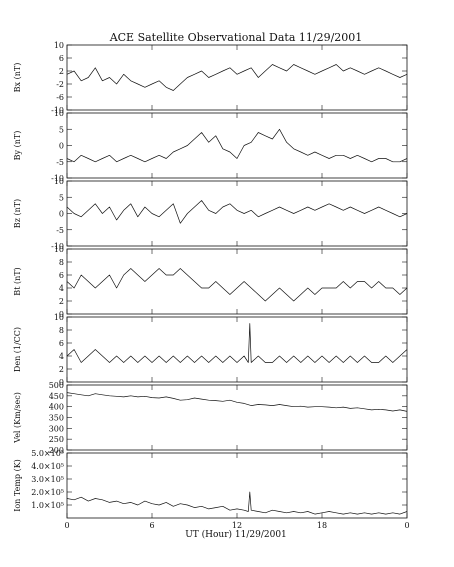  I want to click on panel-bt: 0 2 4 6 8 10 Bt (nT), so click(210, 282).